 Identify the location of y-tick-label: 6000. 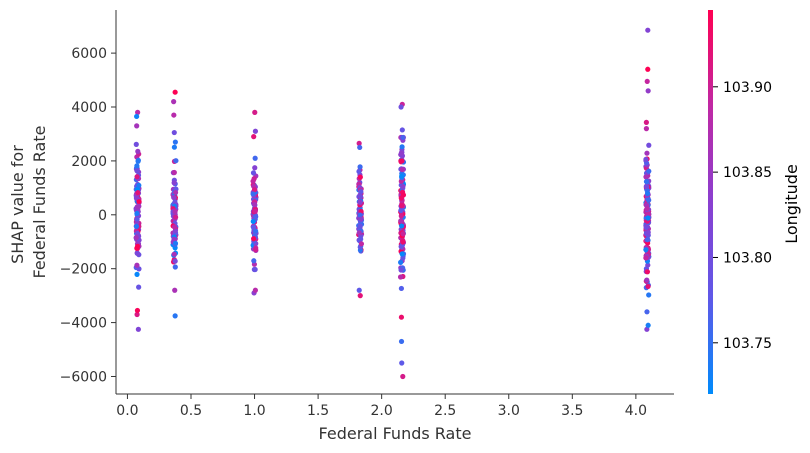
(89, 54).